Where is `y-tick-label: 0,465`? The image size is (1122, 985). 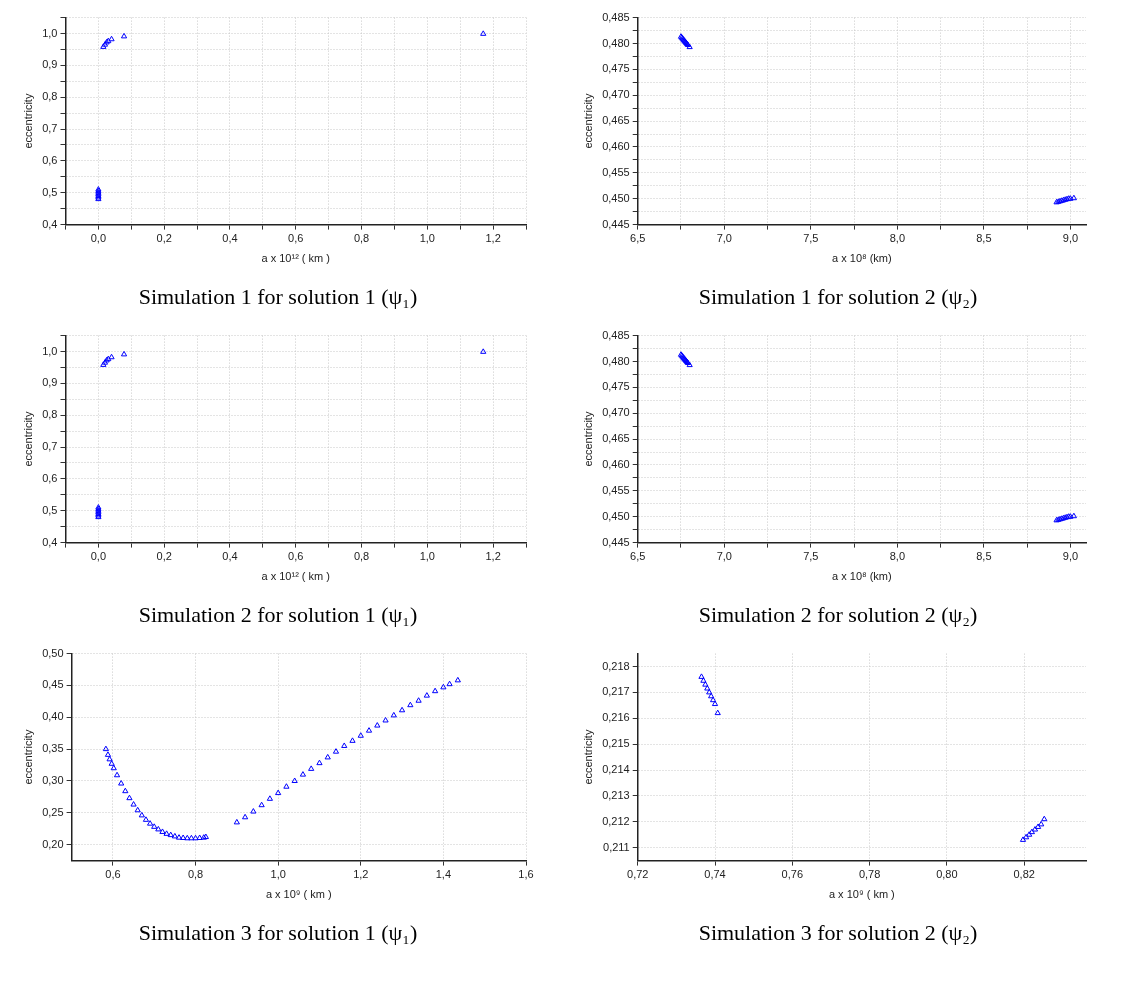
y-tick-label: 0,465 is located at coordinates (616, 438).